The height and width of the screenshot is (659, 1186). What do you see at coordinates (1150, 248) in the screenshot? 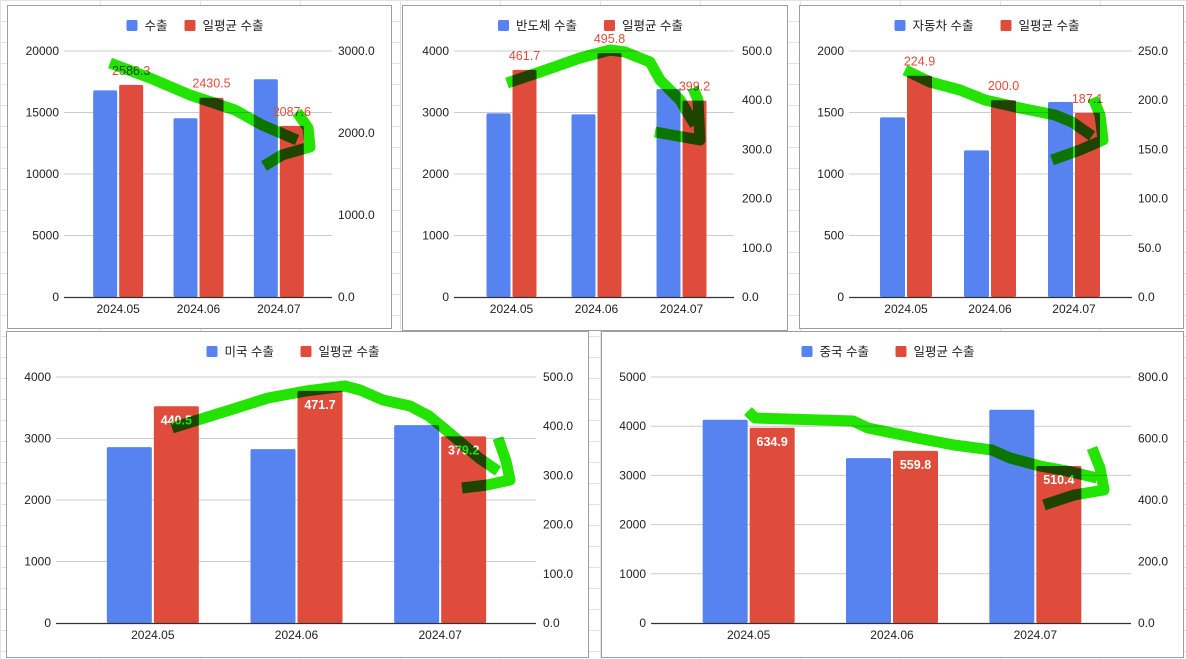
I see `right-axis-tick-label: 50.0` at bounding box center [1150, 248].